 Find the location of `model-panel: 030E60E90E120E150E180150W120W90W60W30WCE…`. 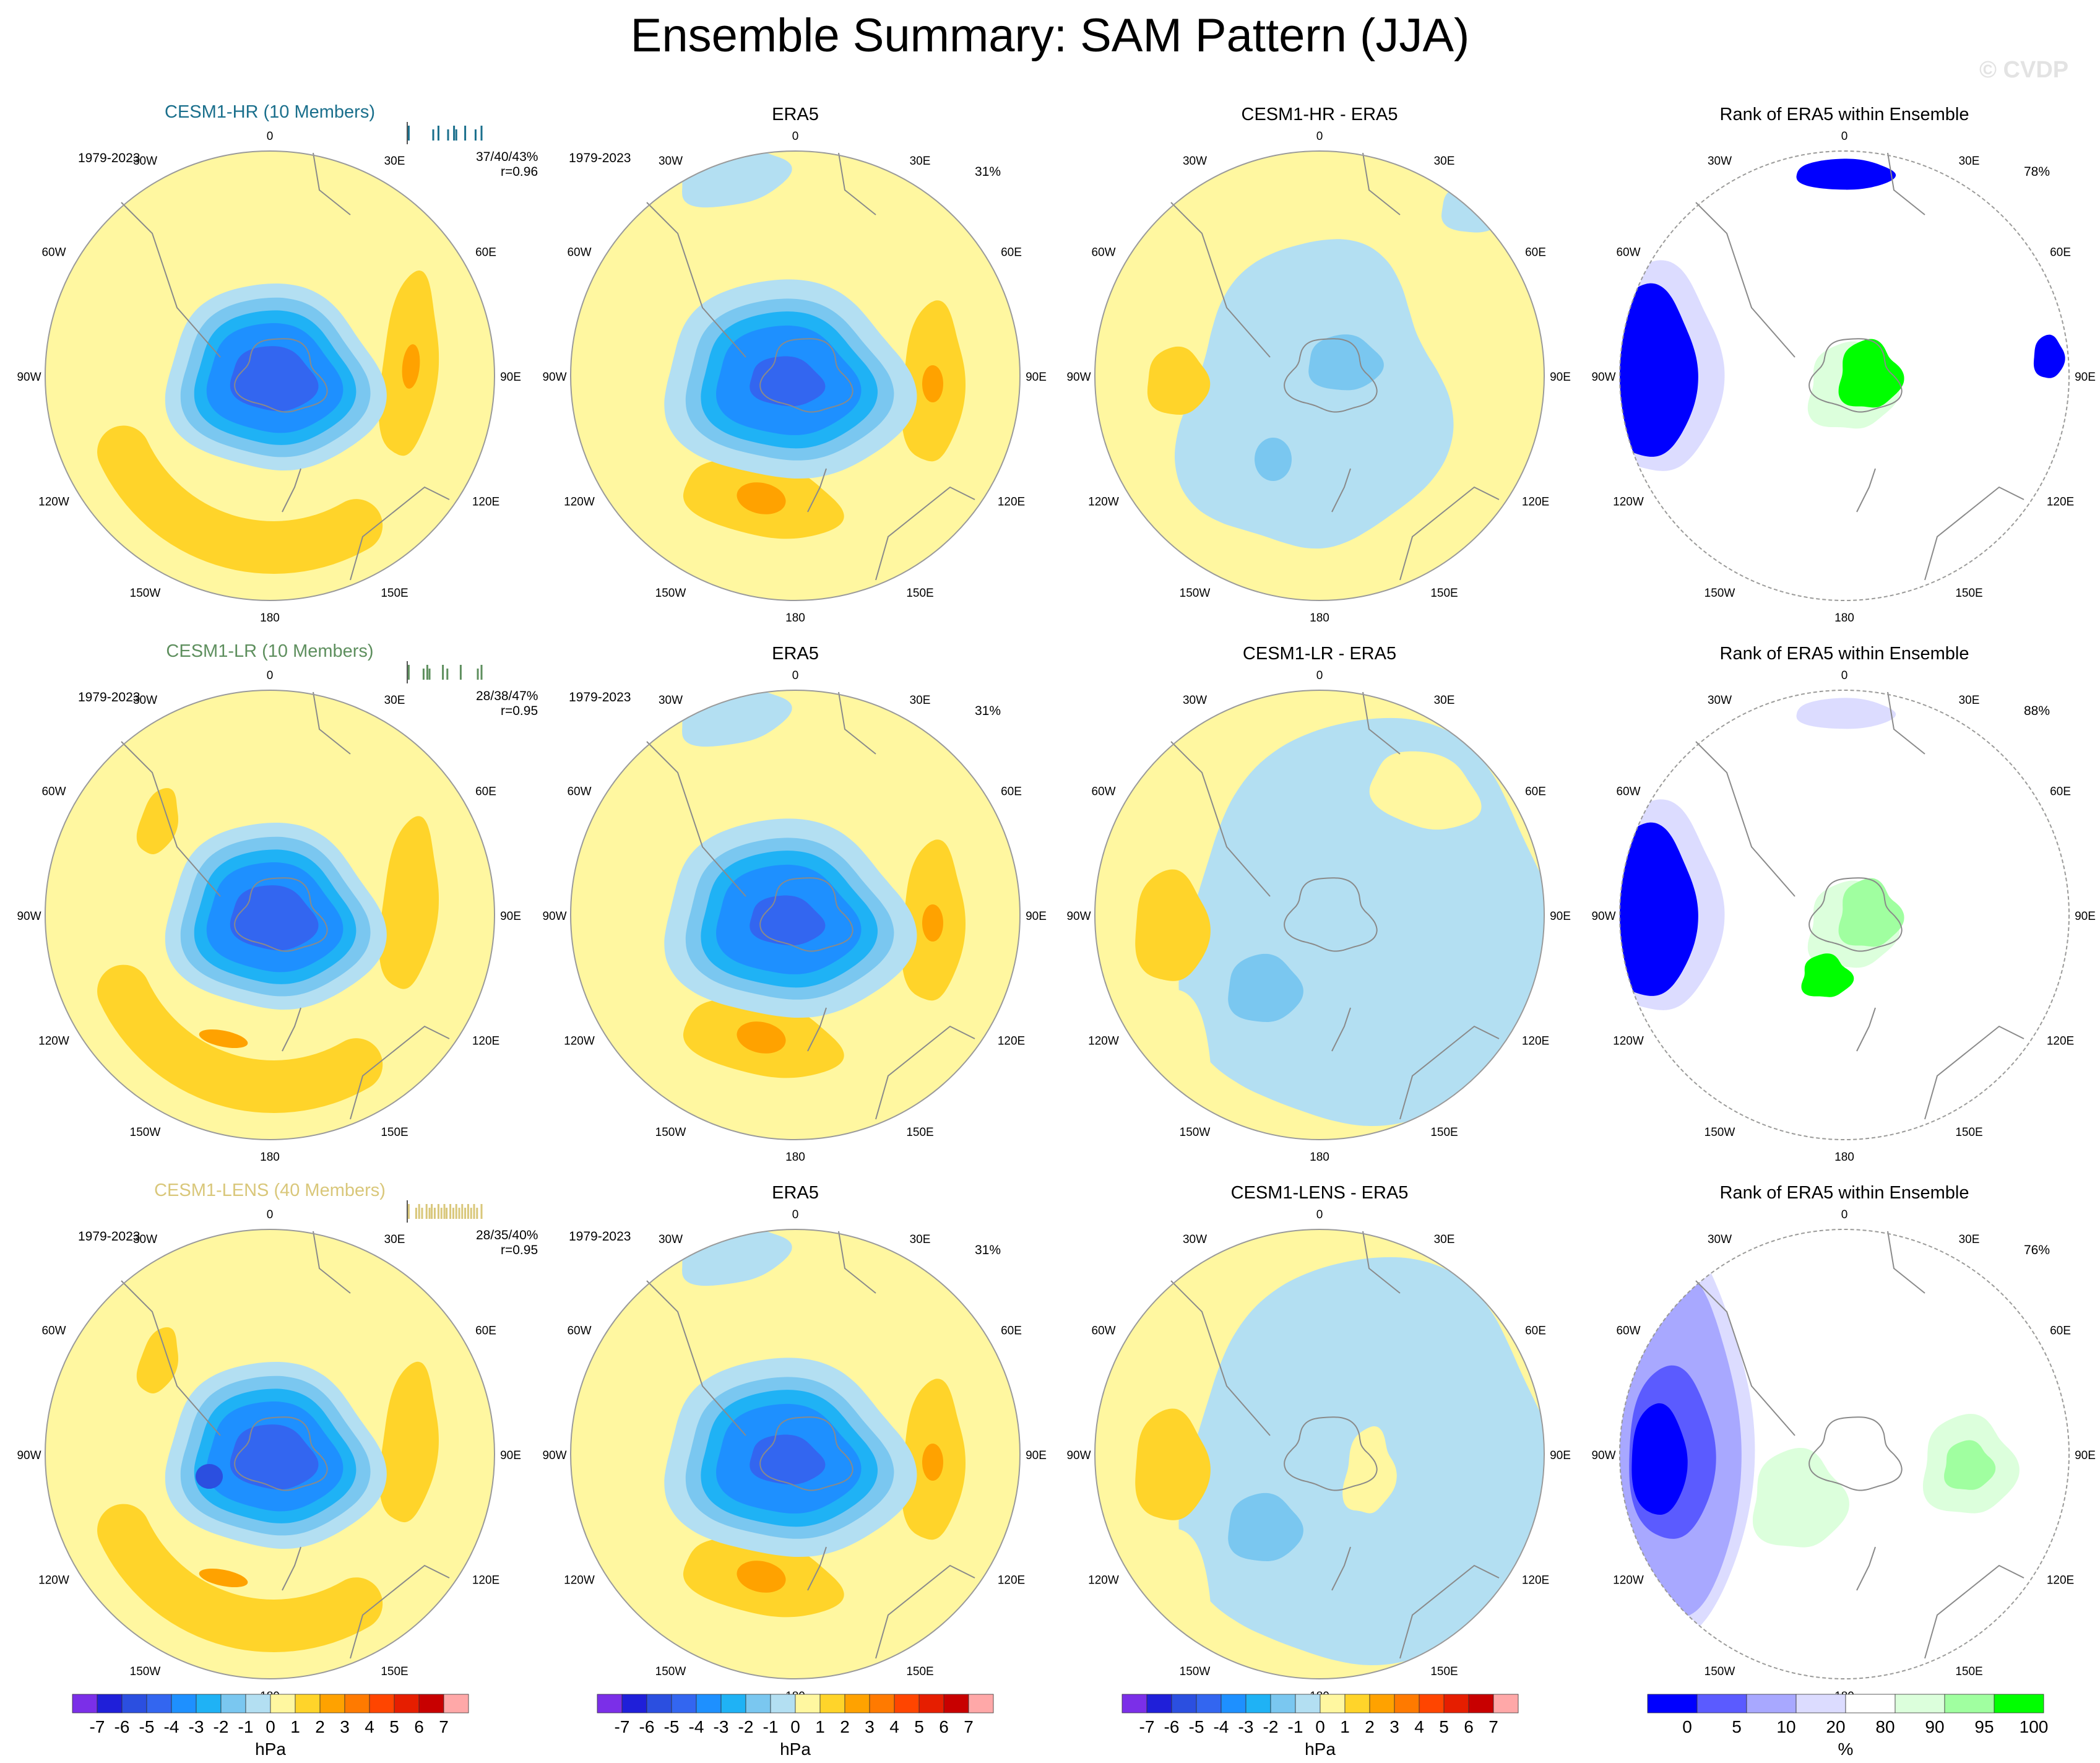

model-panel: 030E60E90E120E150E180150W120W90W60W30WCE… is located at coordinates (277, 1441).